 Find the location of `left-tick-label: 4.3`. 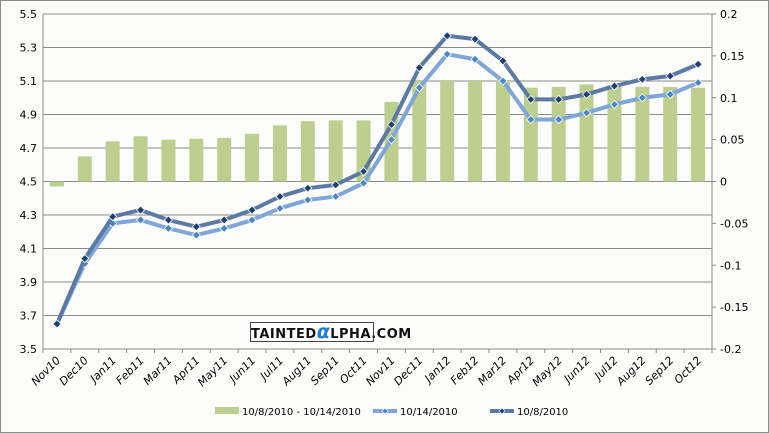

left-tick-label: 4.3 is located at coordinates (29, 215).